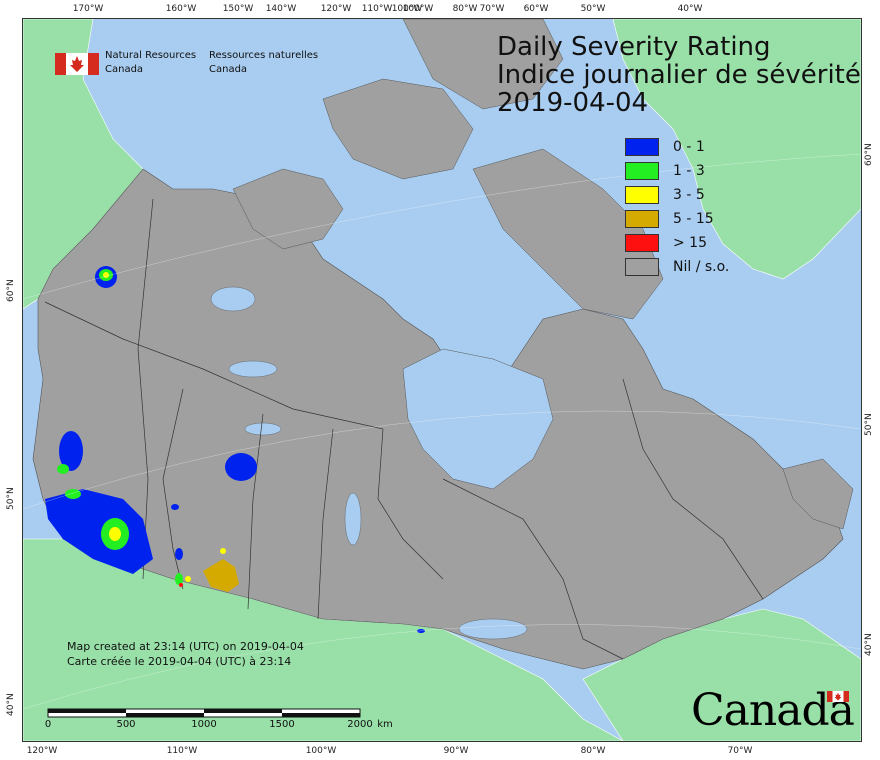 The image size is (880, 760). What do you see at coordinates (493, 629) in the screenshot?
I see `lake-superior` at bounding box center [493, 629].